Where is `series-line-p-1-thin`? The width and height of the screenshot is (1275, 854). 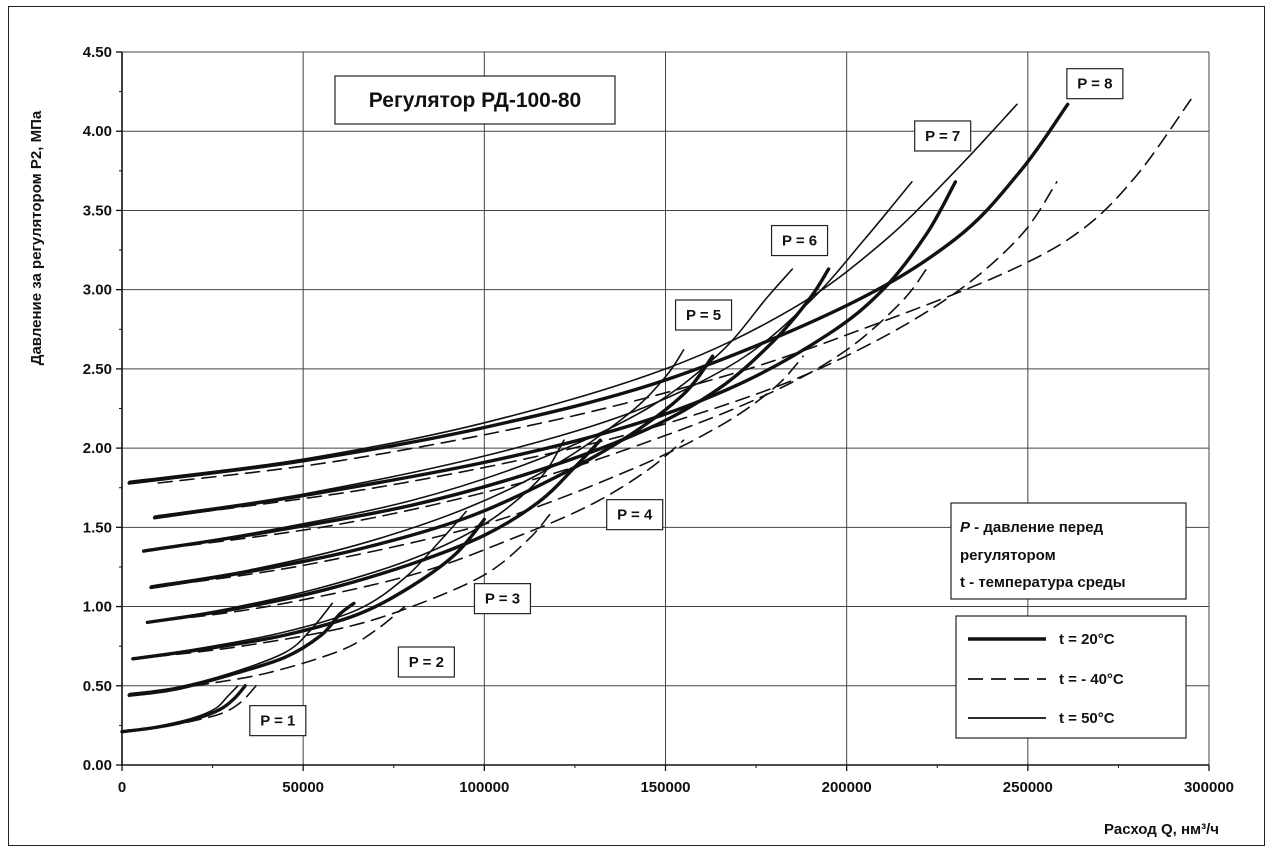
series-line-p-1-thin is located at coordinates (180, 709).